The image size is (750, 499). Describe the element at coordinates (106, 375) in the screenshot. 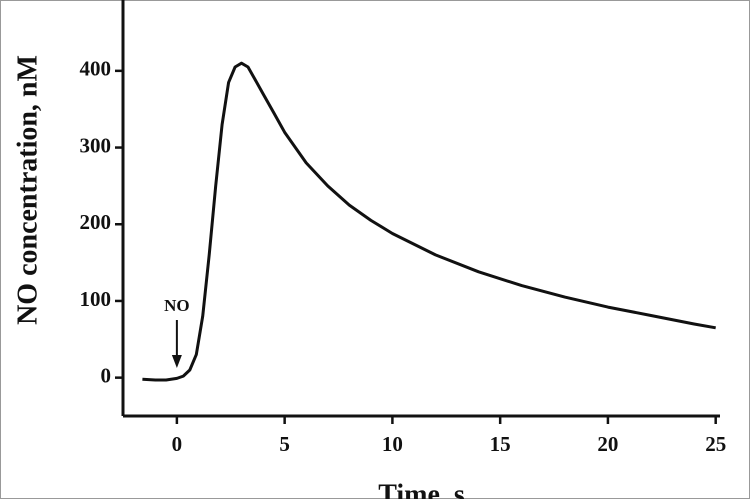

I see `y-tick-label: 0` at that location.